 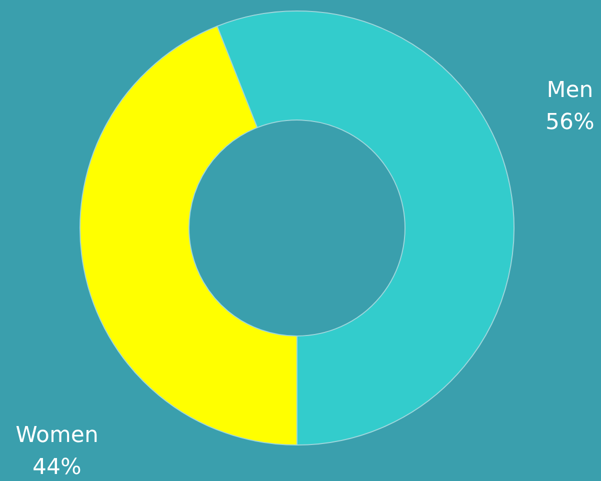 I want to click on data-label: 56%, so click(x=570, y=122).